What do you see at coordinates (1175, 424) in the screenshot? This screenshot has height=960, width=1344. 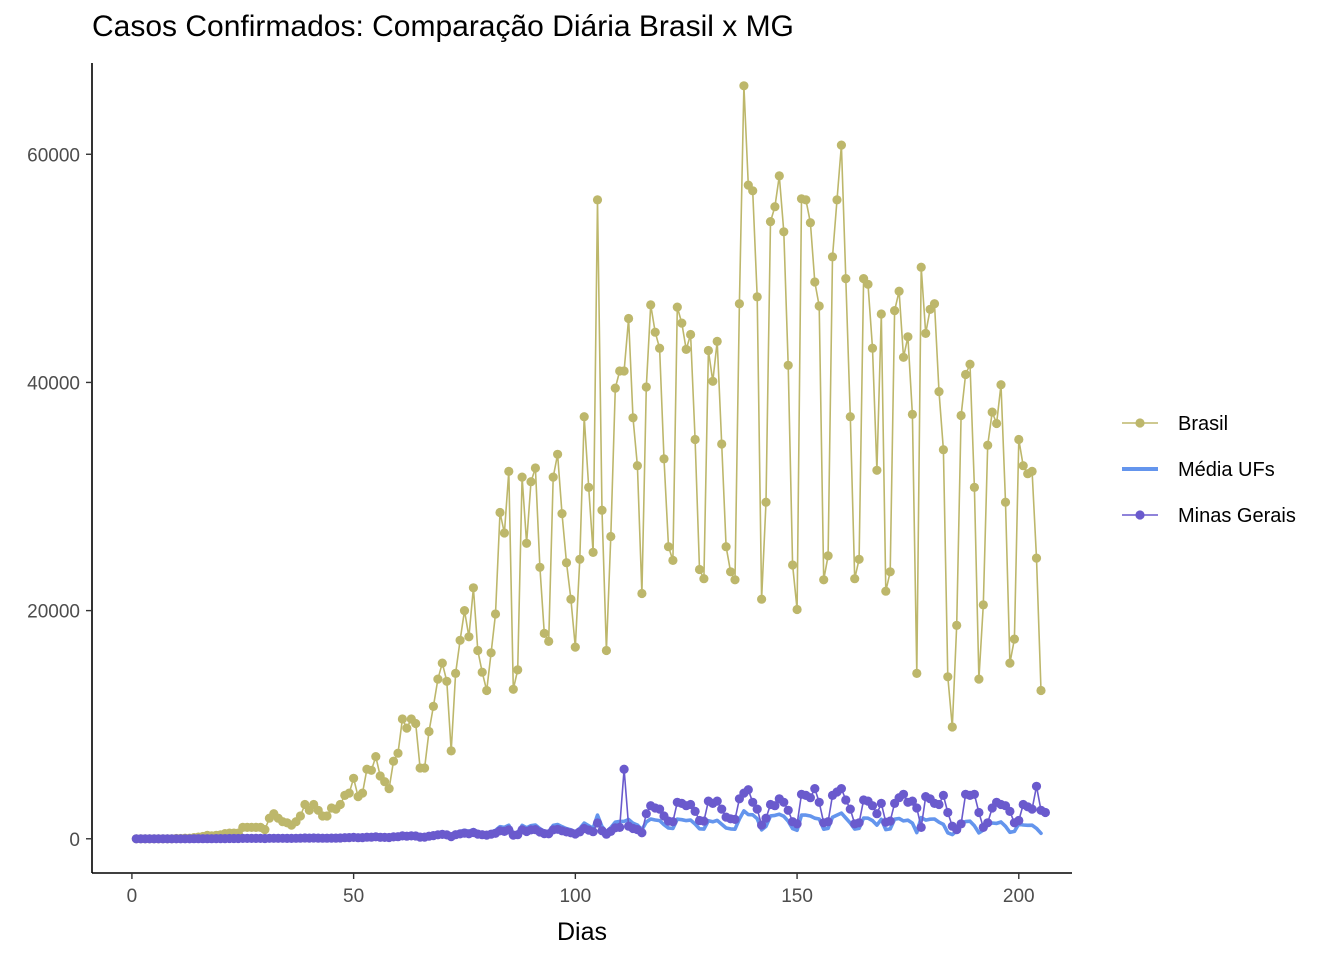 I see `legend-item-brasil: Brasil` at bounding box center [1175, 424].